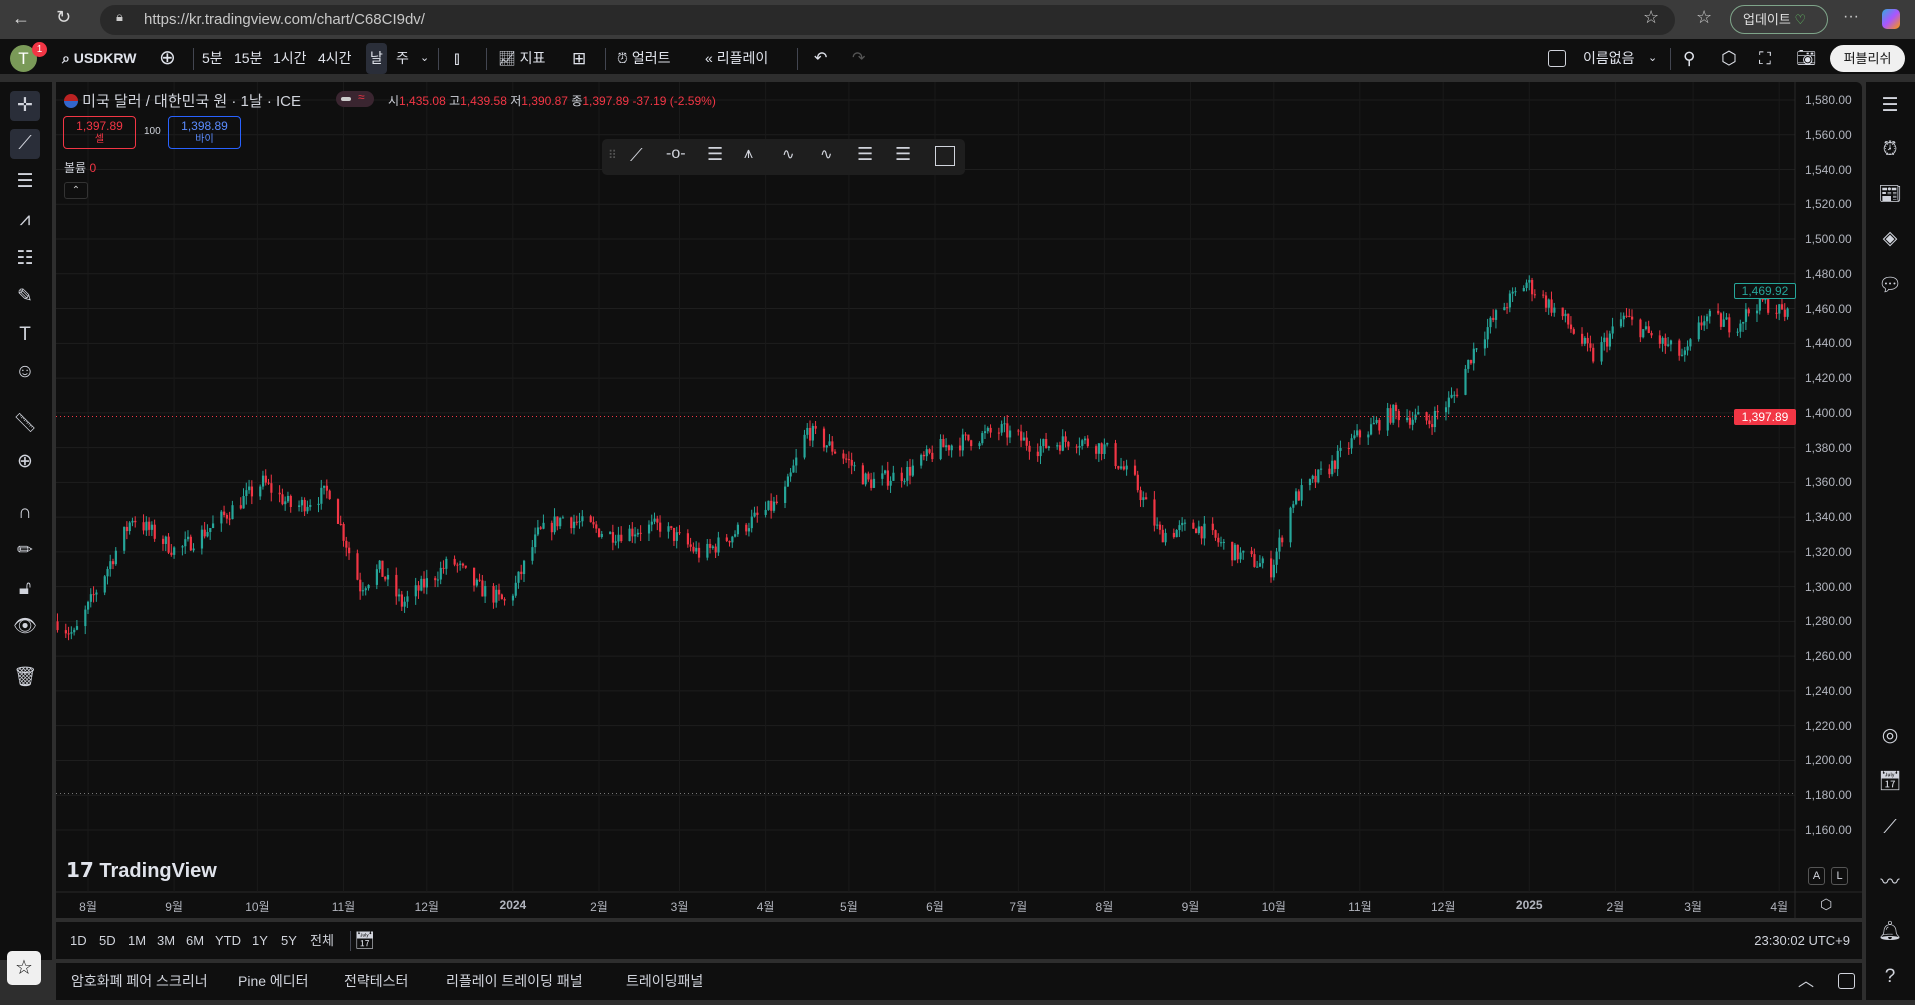 Image resolution: width=1915 pixels, height=1005 pixels. What do you see at coordinates (365, 940) in the screenshot?
I see `goto-date-icon: 📅︎` at bounding box center [365, 940].